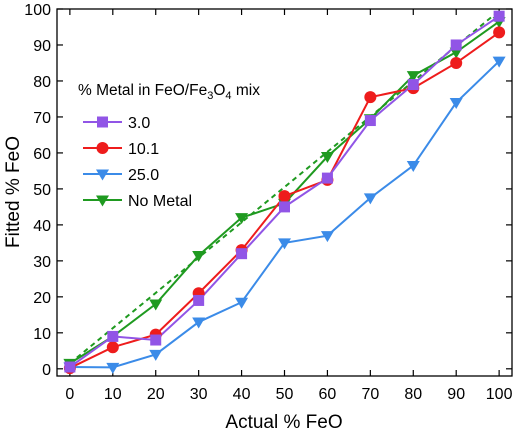  What do you see at coordinates (499, 394) in the screenshot?
I see `x-tick-label: 100` at bounding box center [499, 394].